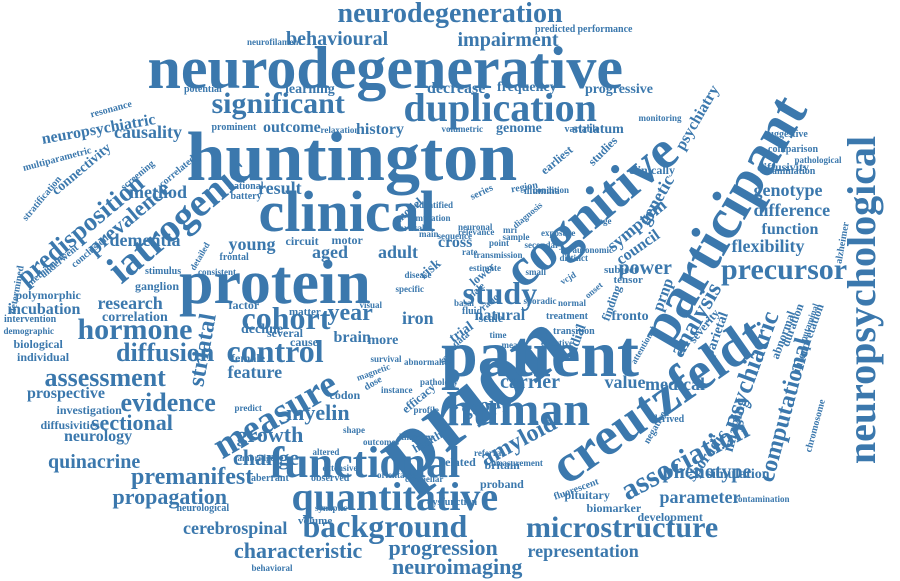 The width and height of the screenshot is (900, 581). Describe the element at coordinates (485, 267) in the screenshot. I see `cloud-word: estimate` at that location.